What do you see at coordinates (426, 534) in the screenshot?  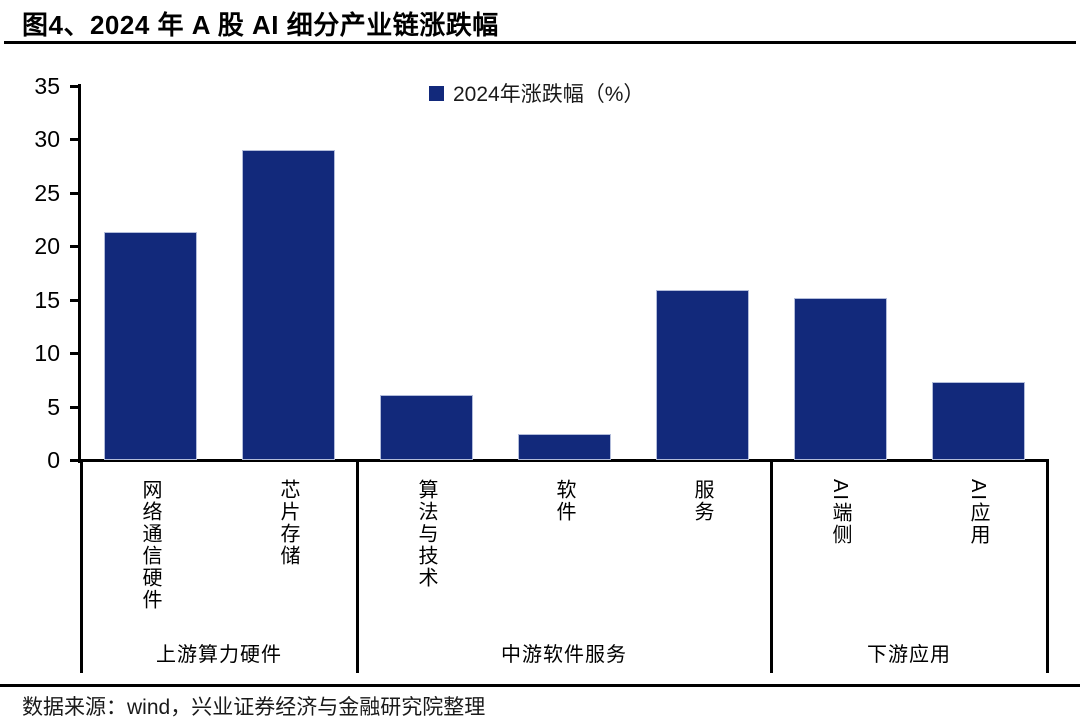 I see `x-category-label: 算法与技术` at bounding box center [426, 534].